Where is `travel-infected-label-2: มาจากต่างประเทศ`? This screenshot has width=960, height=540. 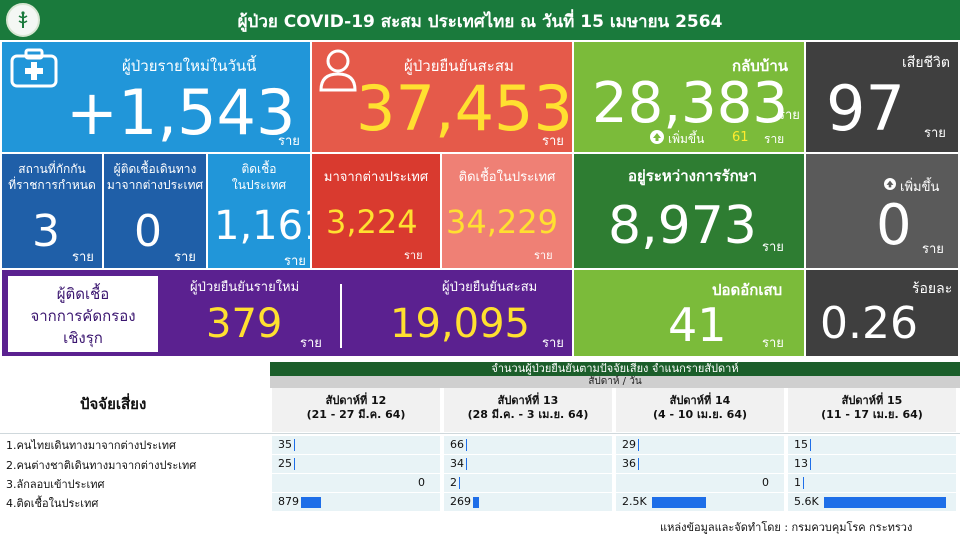
travel-infected-label-2: มาจากต่างประเทศ is located at coordinates (155, 185).